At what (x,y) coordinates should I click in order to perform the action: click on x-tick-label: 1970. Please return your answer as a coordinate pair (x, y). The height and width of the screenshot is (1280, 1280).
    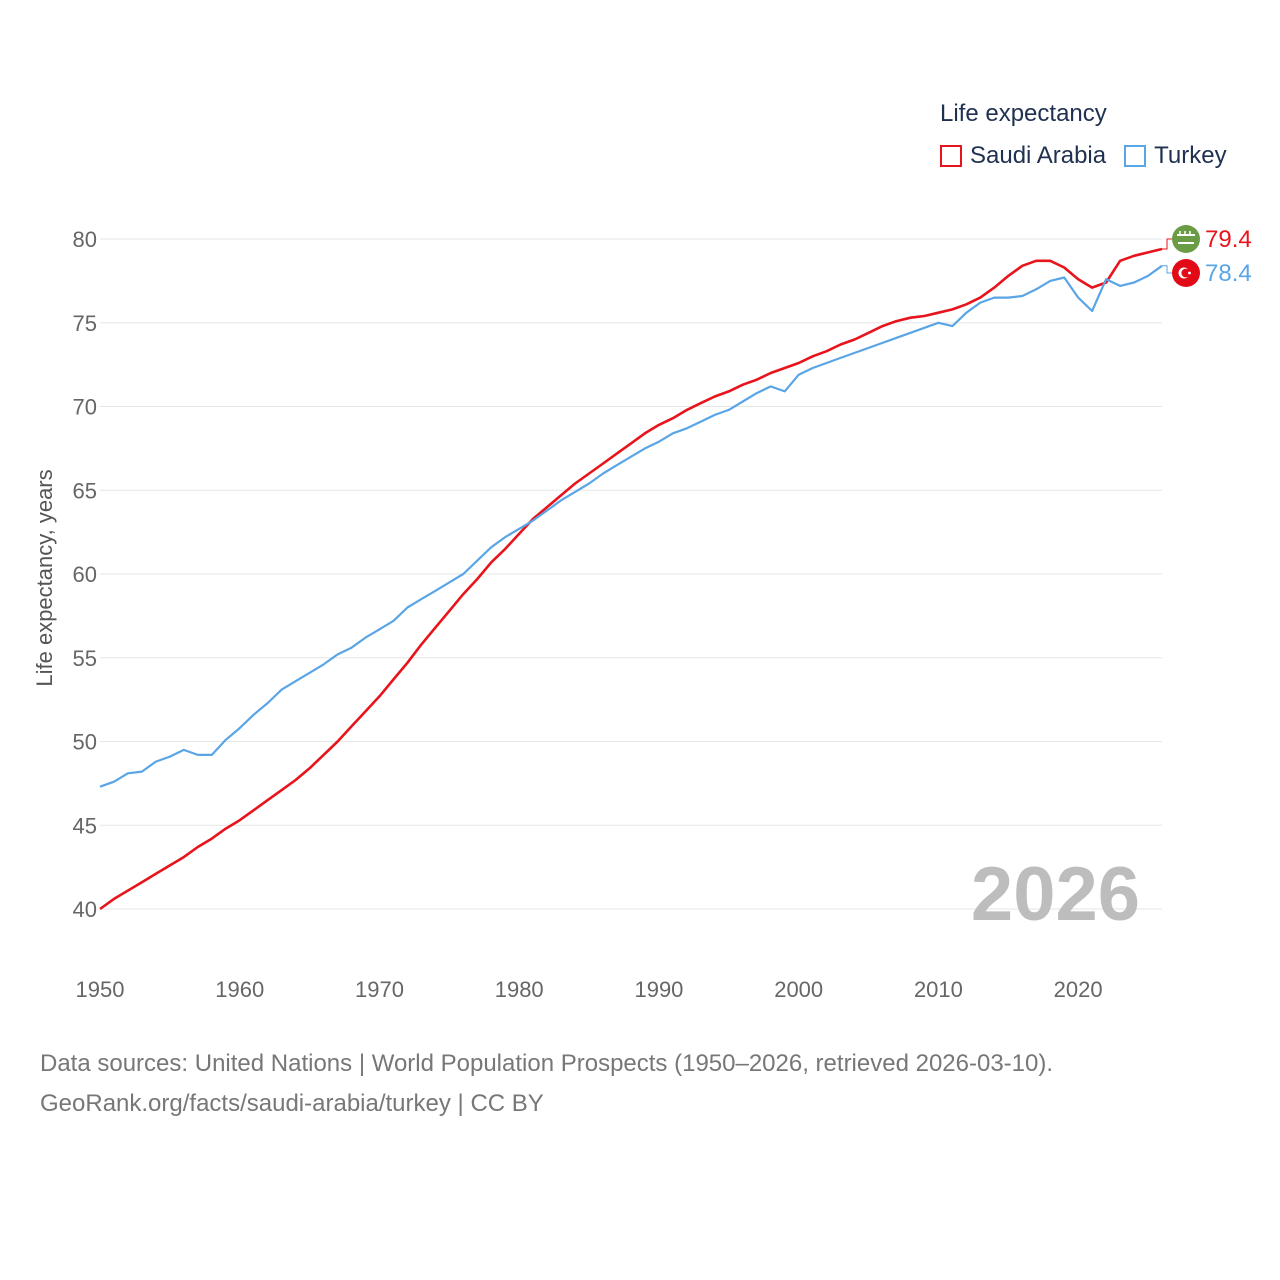
    Looking at the image, I should click on (379, 989).